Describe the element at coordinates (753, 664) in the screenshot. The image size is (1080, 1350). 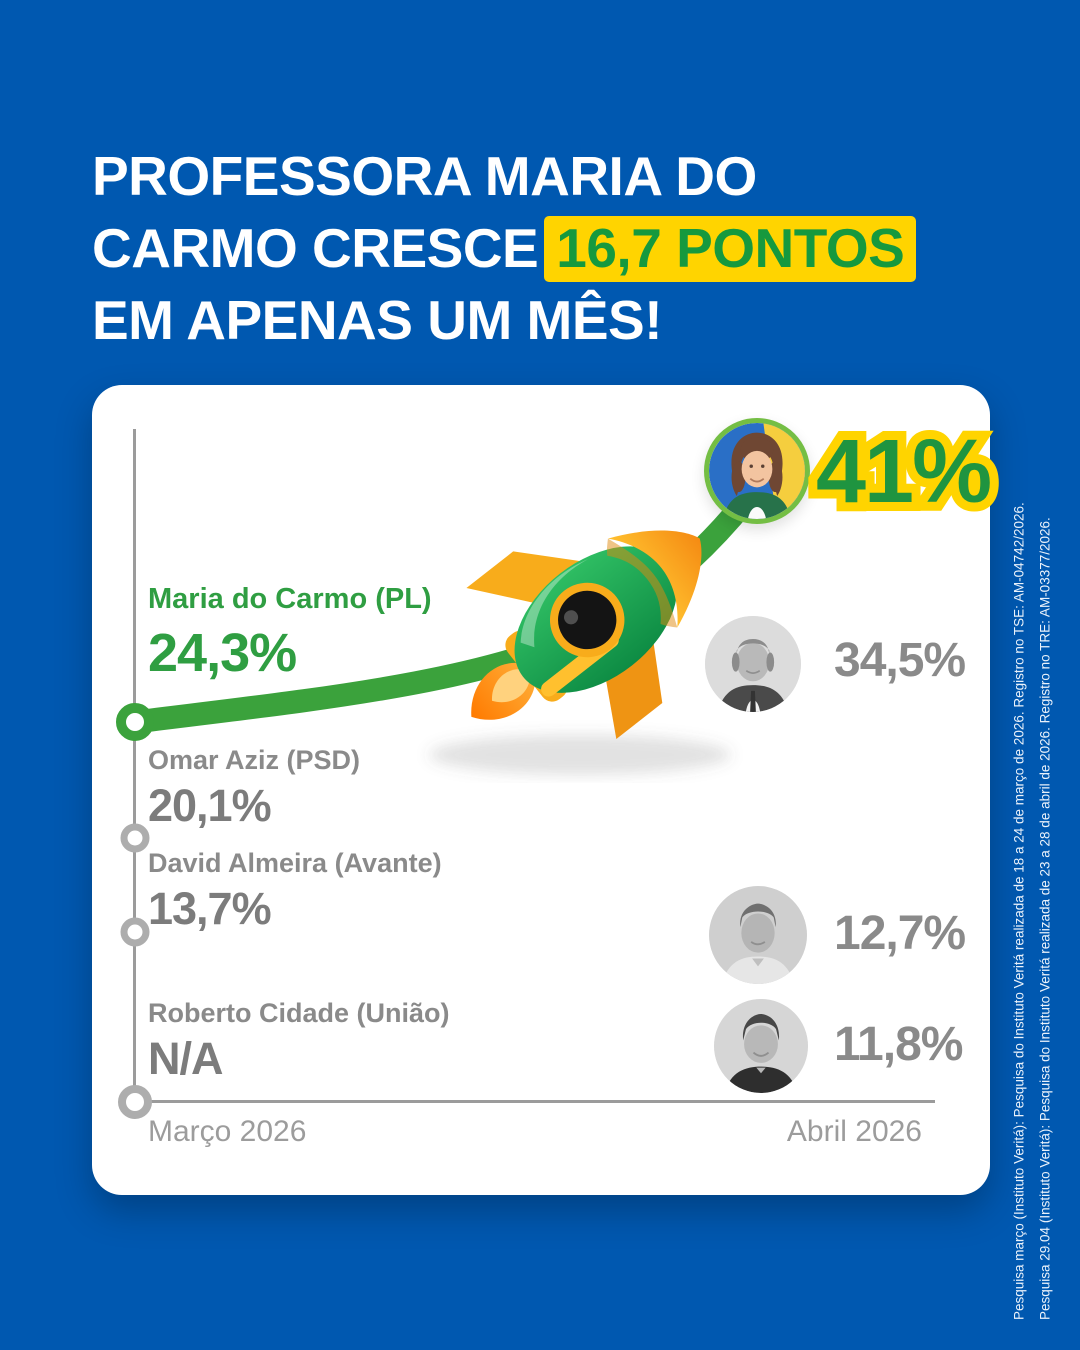
I see `omar-photo` at that location.